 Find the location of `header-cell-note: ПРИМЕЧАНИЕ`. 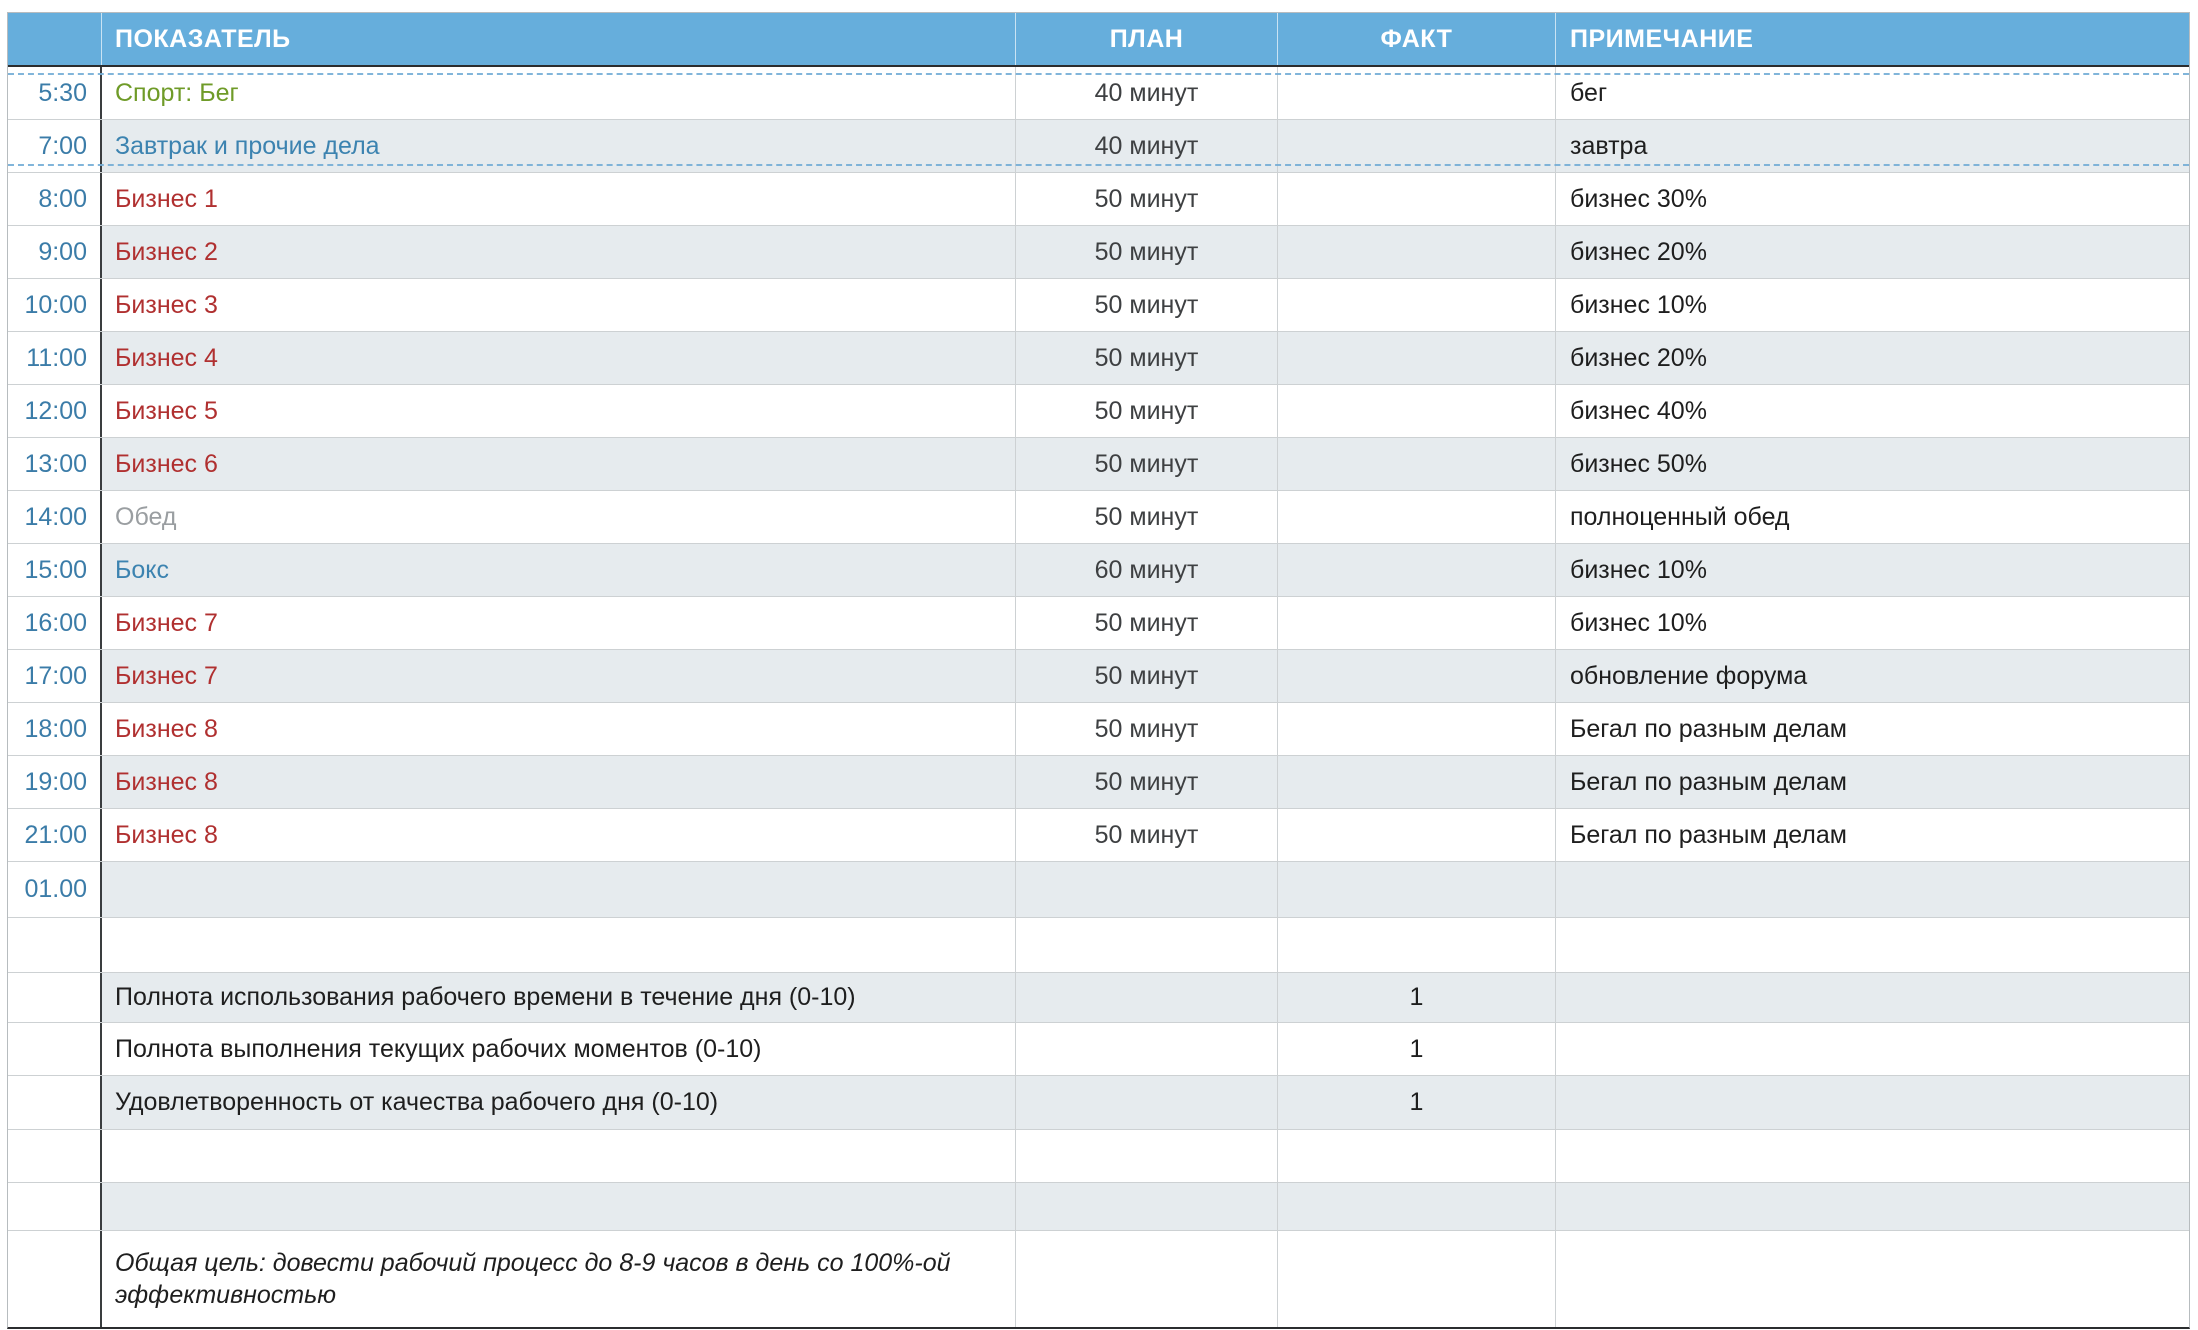

header-cell-note: ПРИМЕЧАНИЕ is located at coordinates (1872, 39).